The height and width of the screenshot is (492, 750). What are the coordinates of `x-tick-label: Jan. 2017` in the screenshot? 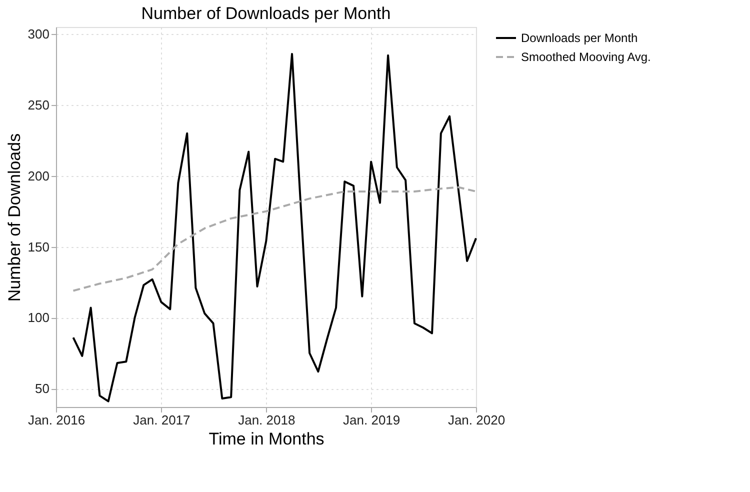 It's located at (161, 420).